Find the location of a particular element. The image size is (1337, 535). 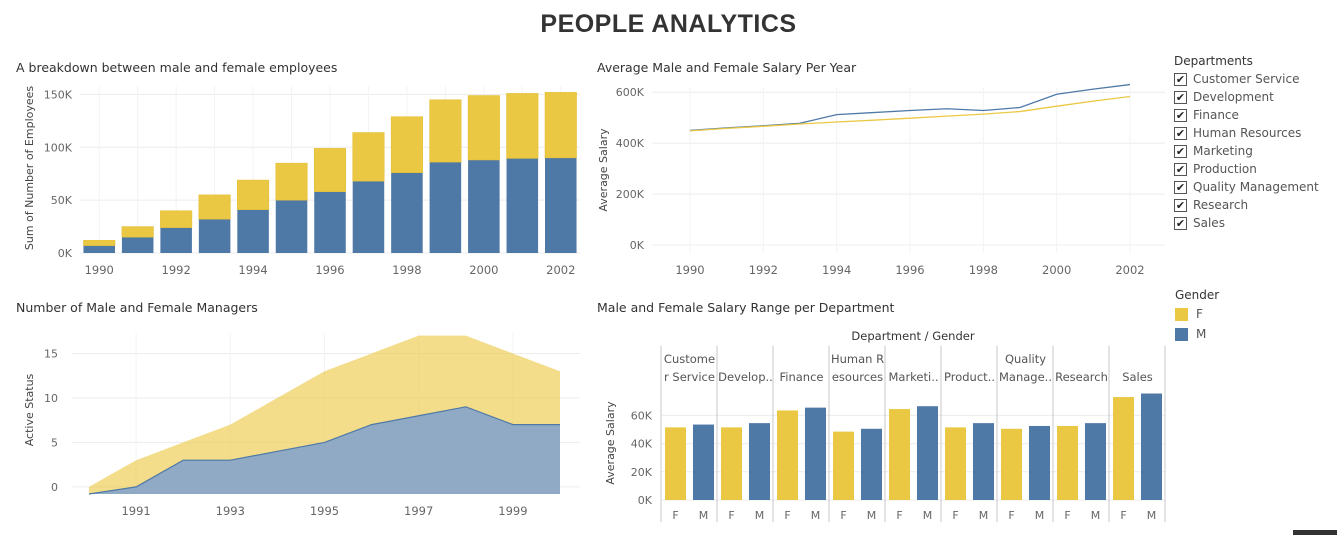

department-filter-item: ✔ Quality Management is located at coordinates (1246, 187).